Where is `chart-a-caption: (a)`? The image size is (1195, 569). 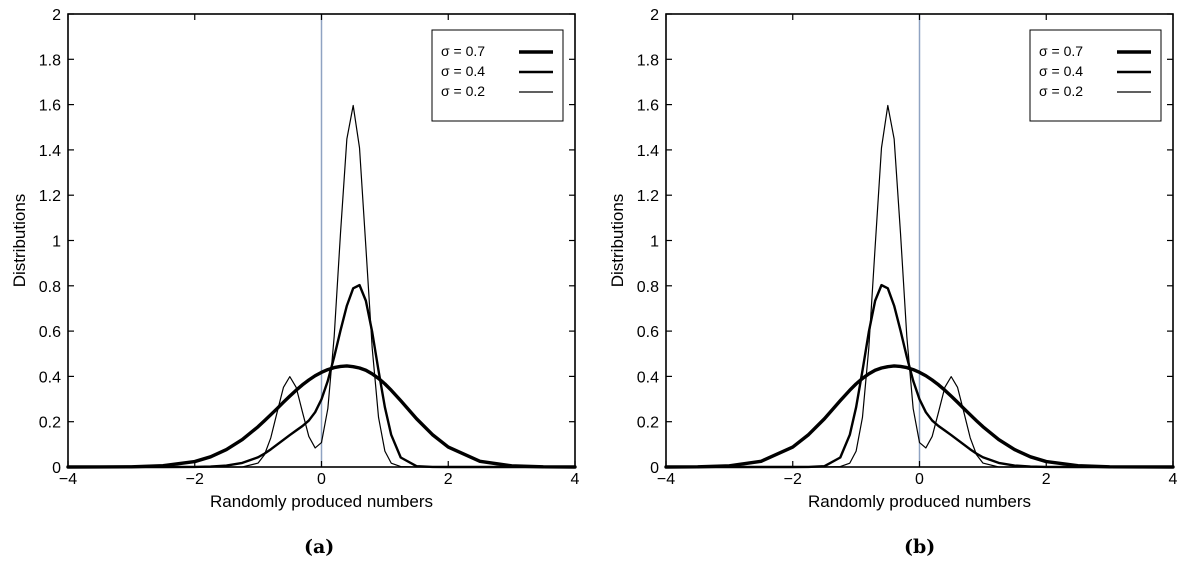
chart-a-caption: (a) is located at coordinates (319, 547).